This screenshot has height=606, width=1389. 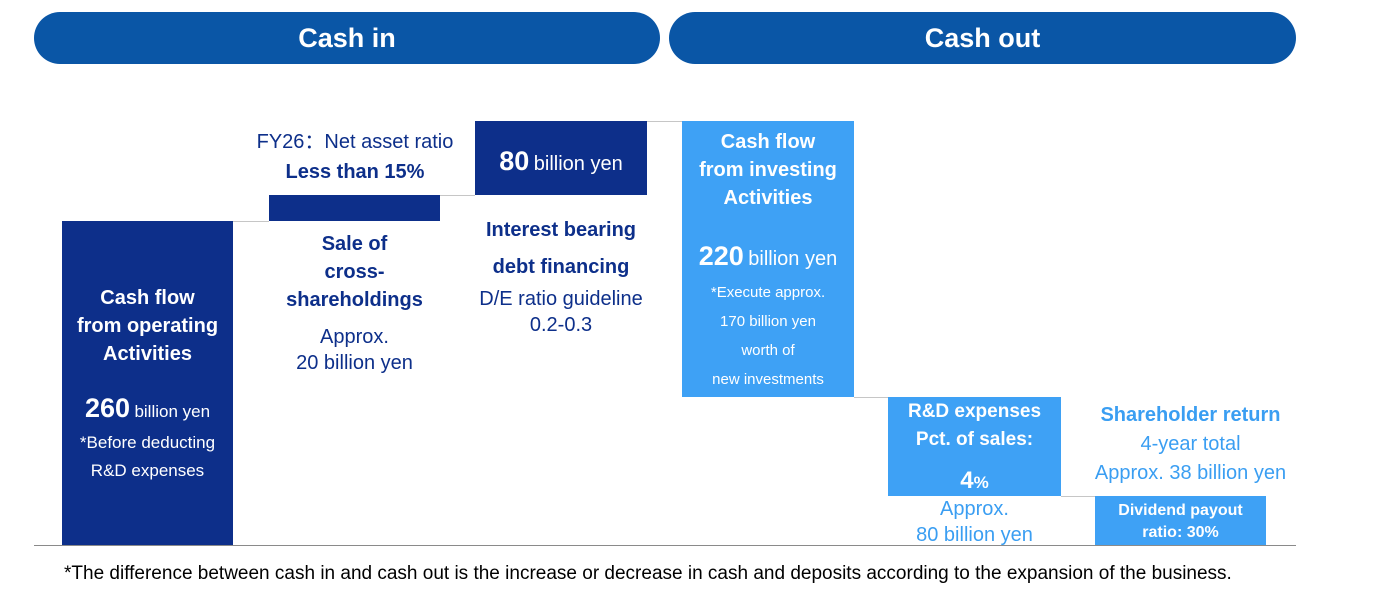 I want to click on investing-value: 220 billion yen, so click(x=768, y=256).